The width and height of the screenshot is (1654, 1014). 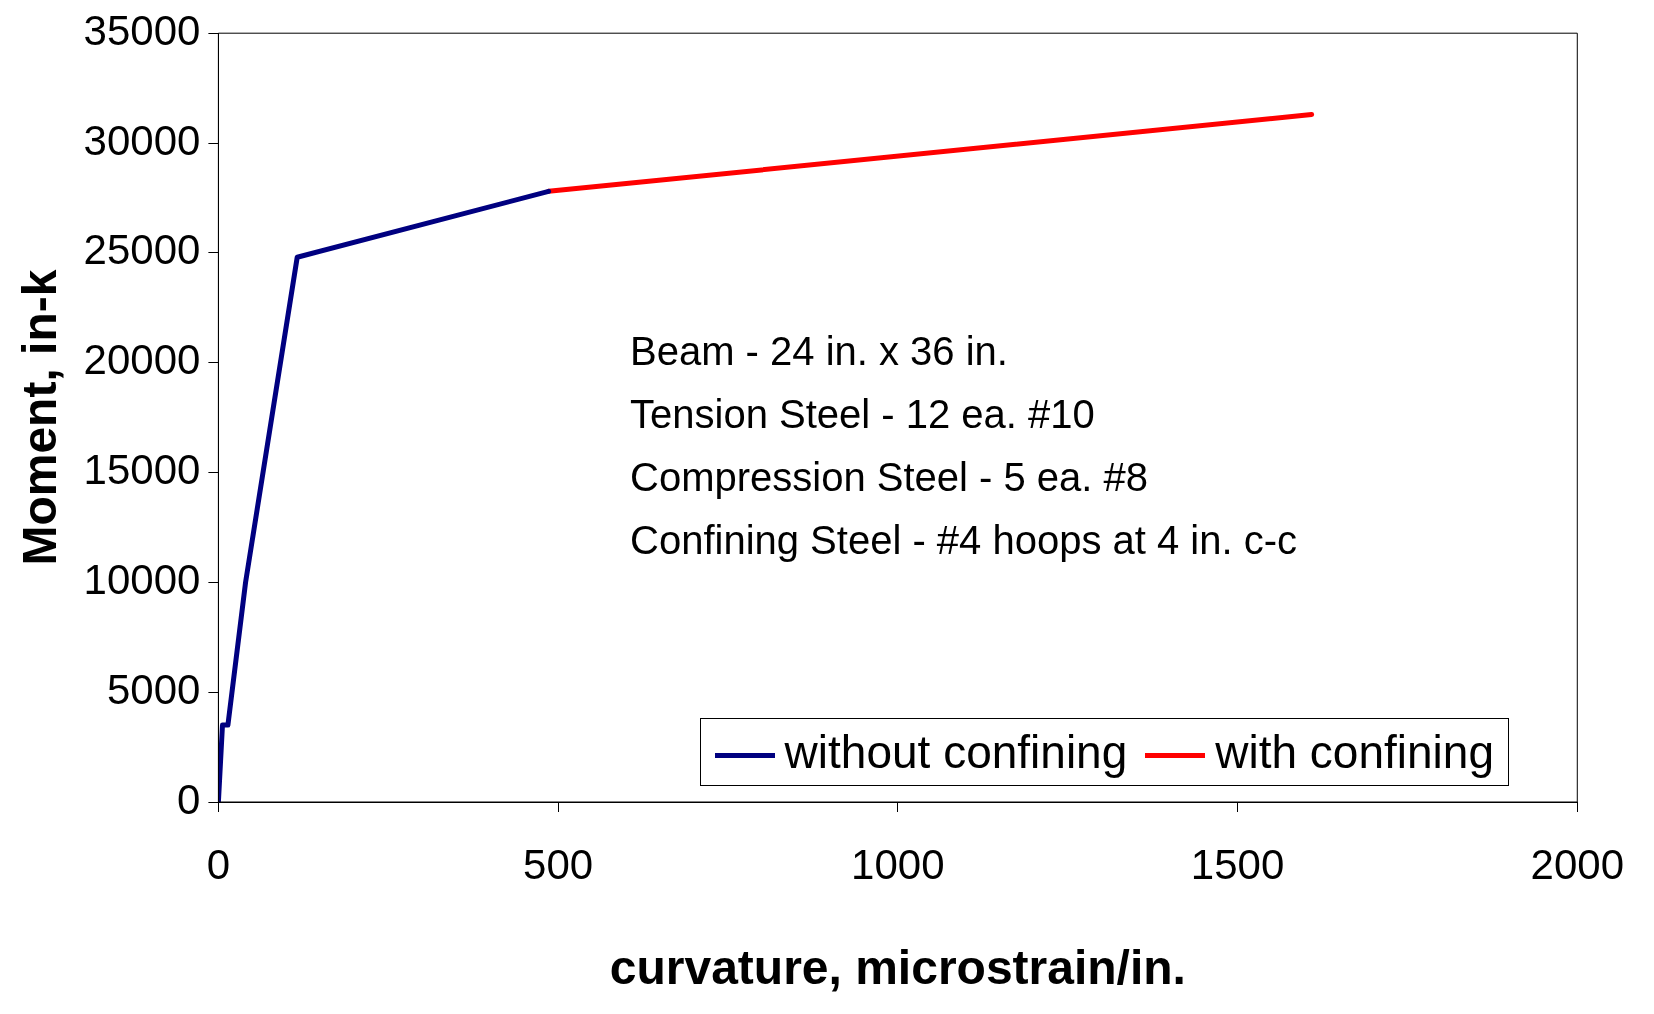 What do you see at coordinates (142, 30) in the screenshot?
I see `y-tick-label: 35000` at bounding box center [142, 30].